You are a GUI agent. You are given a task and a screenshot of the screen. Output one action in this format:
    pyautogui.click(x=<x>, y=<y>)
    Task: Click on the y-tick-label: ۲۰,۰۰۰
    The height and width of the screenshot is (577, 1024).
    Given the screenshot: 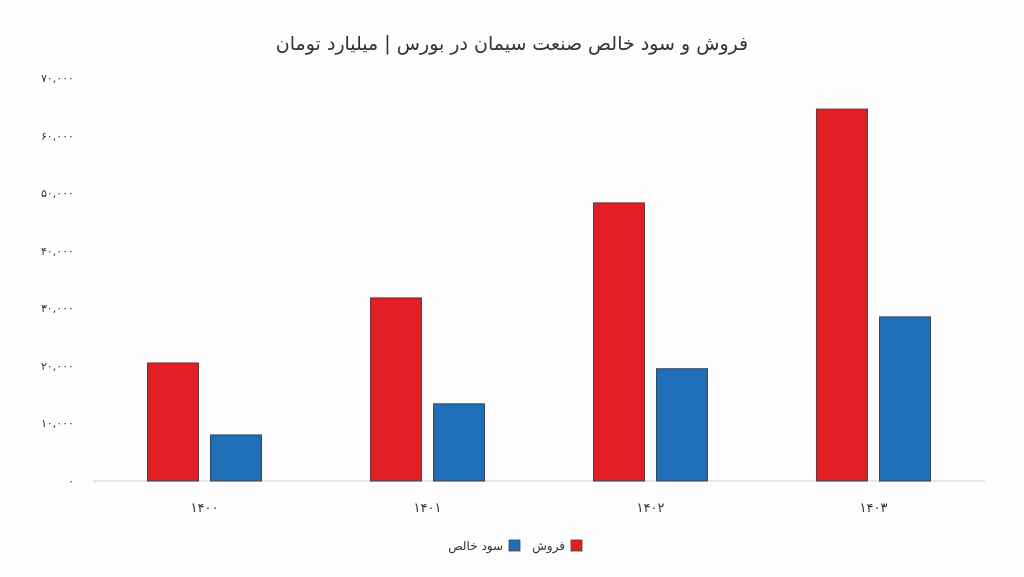 What is the action you would take?
    pyautogui.click(x=57, y=366)
    